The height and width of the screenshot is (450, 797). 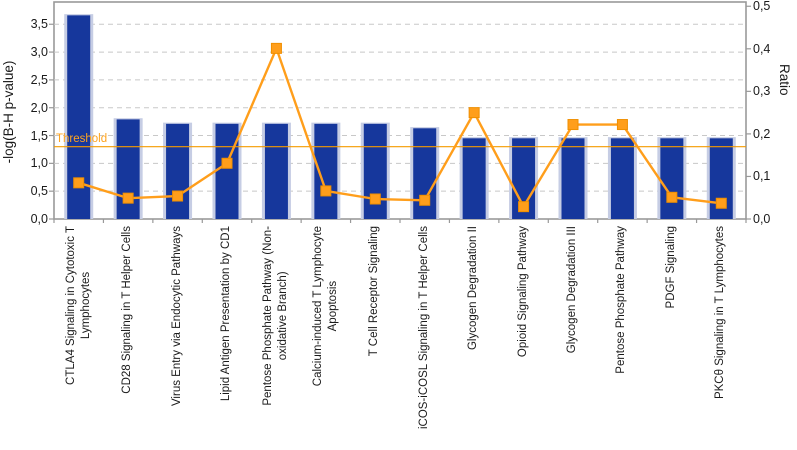 I want to click on y-tick-label-right: 0,5, so click(x=762, y=7).